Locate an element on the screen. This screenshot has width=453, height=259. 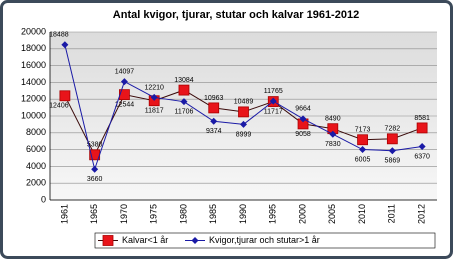
x-tick-label: 1995 is located at coordinates (273, 214).